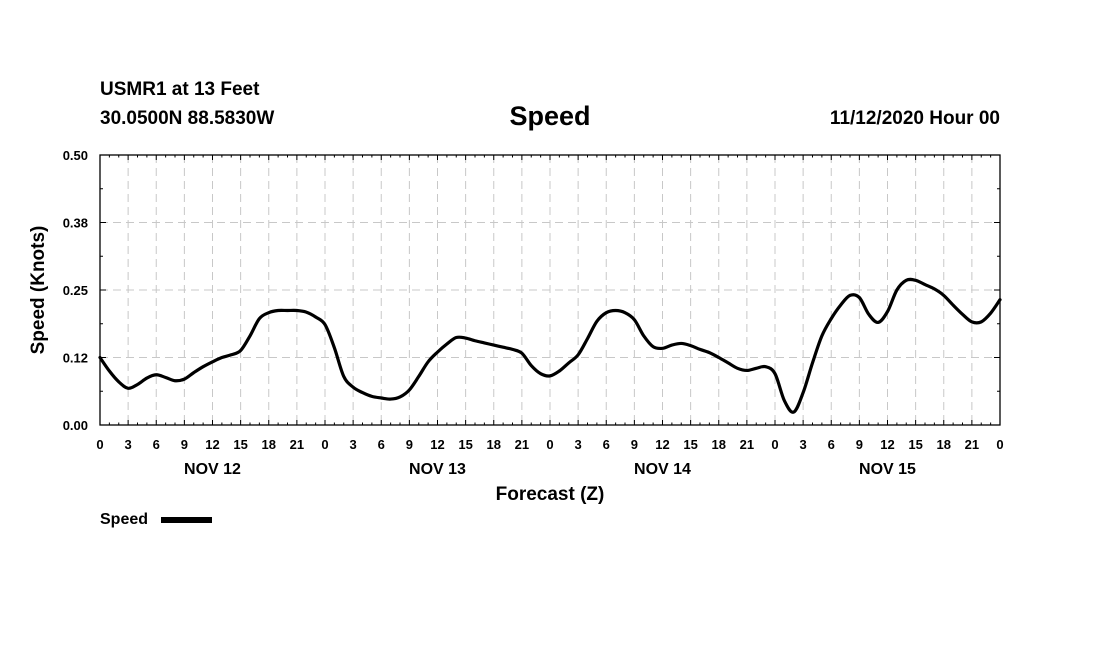 The width and height of the screenshot is (1100, 650). I want to click on day-label: NOV 13, so click(437, 469).